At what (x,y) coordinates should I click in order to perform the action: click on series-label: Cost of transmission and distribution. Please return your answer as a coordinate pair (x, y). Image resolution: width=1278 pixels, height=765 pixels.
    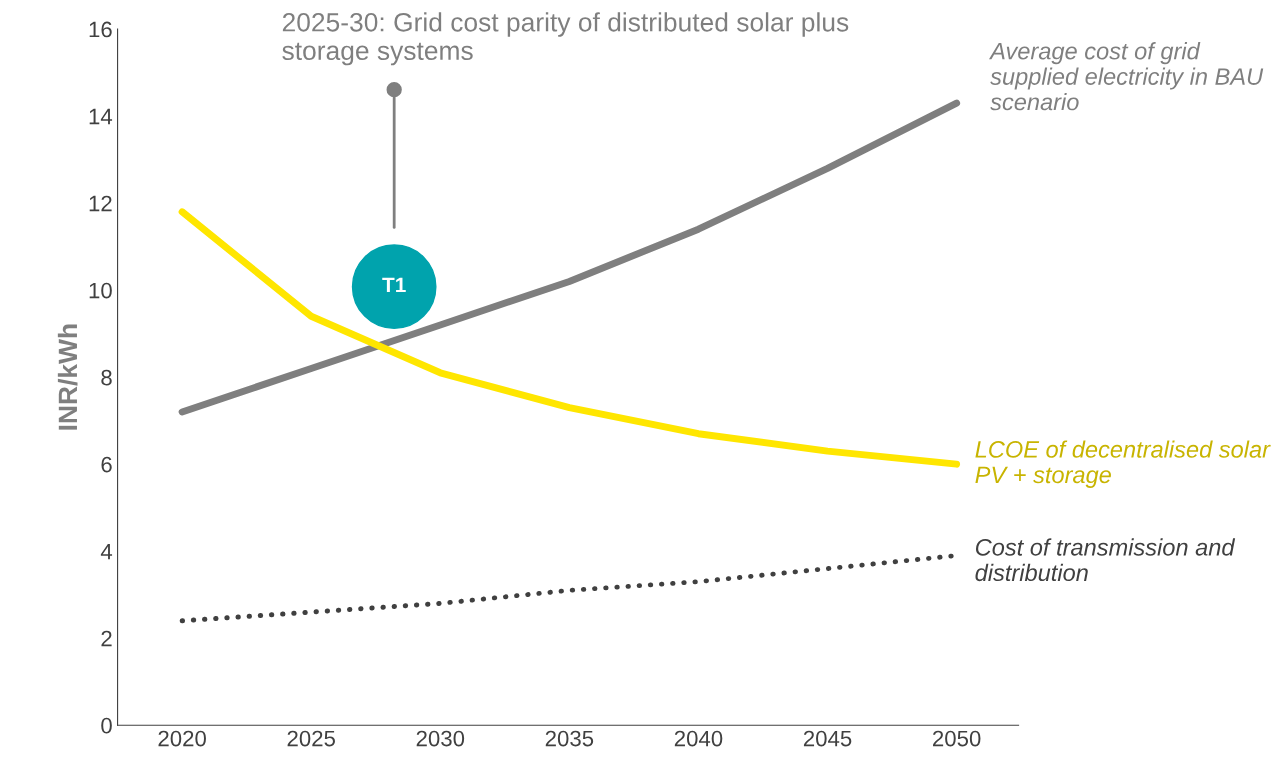
    Looking at the image, I should click on (1105, 560).